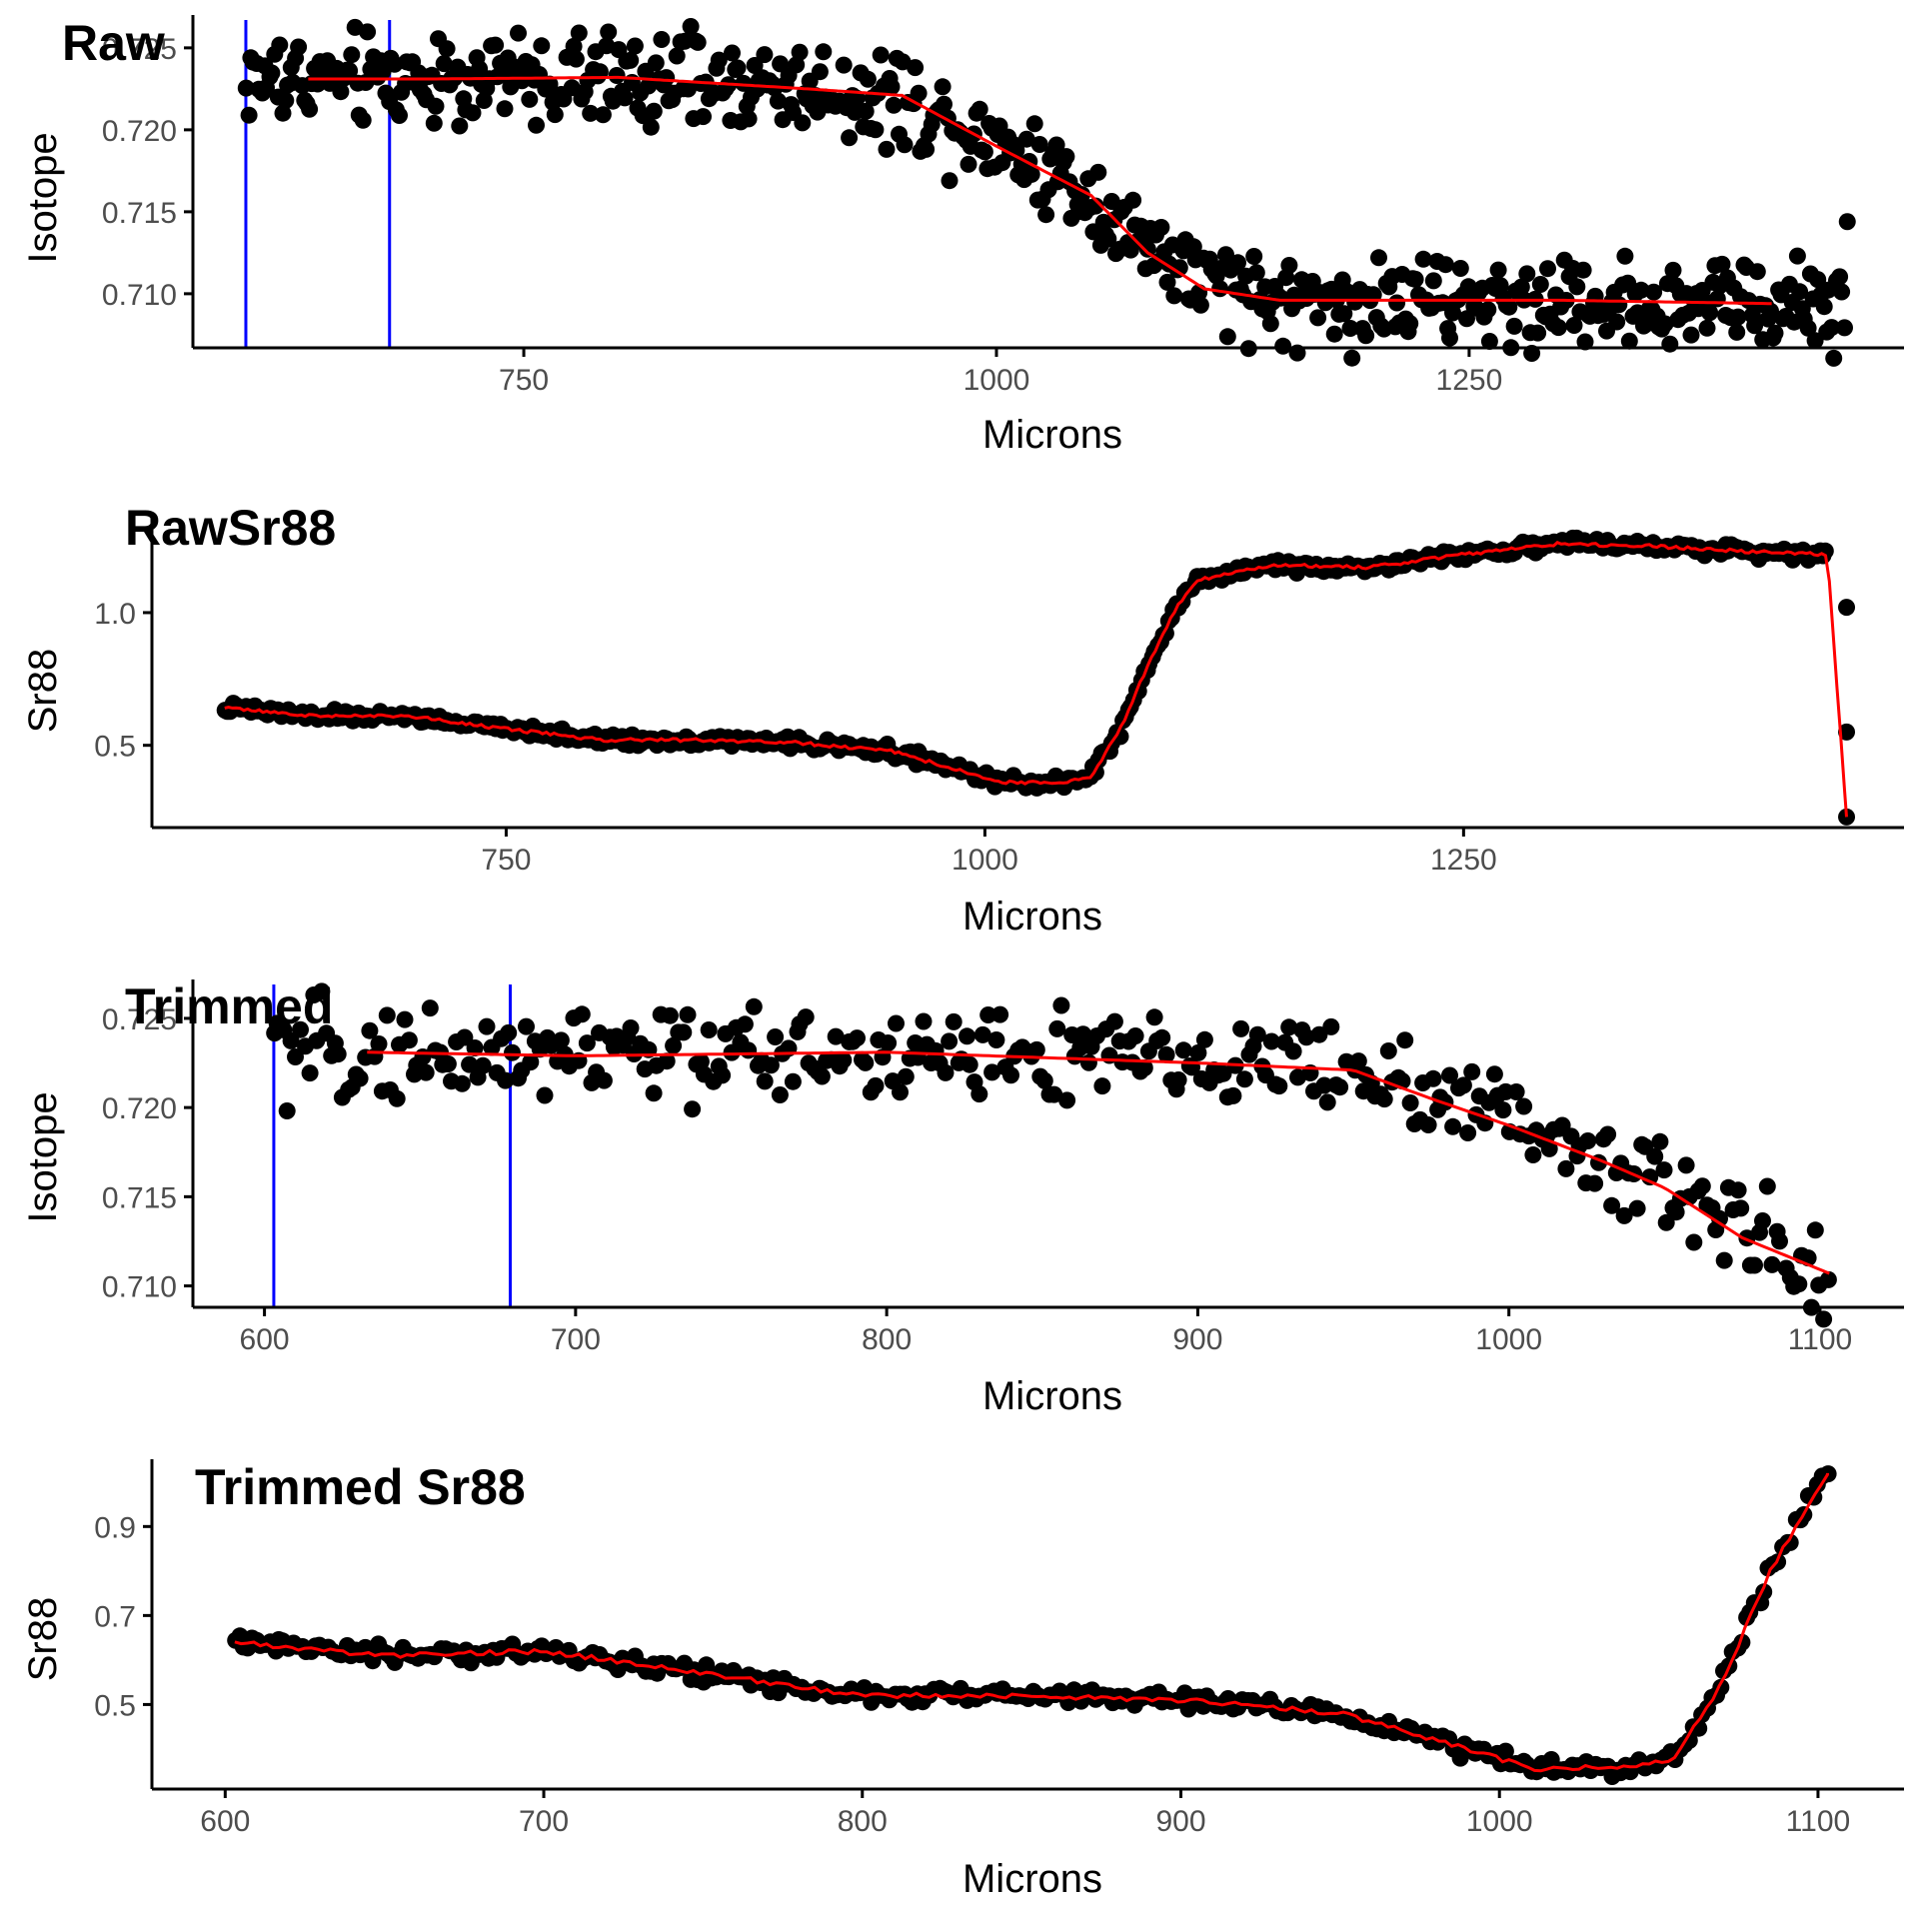 Image resolution: width=1932 pixels, height=1919 pixels. I want to click on x-tick-label: 800, so click(863, 1822).